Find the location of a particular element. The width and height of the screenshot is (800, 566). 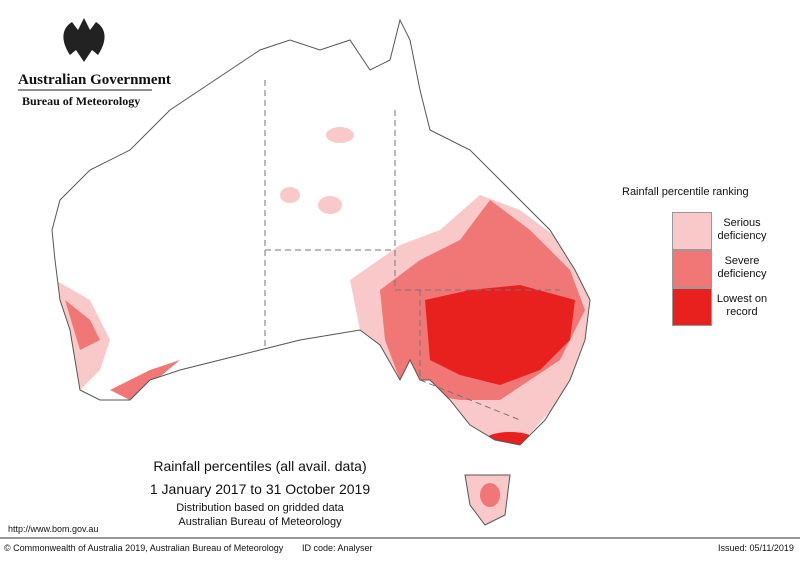

header-subtitle: Bureau of Meteorology is located at coordinates (81, 101).